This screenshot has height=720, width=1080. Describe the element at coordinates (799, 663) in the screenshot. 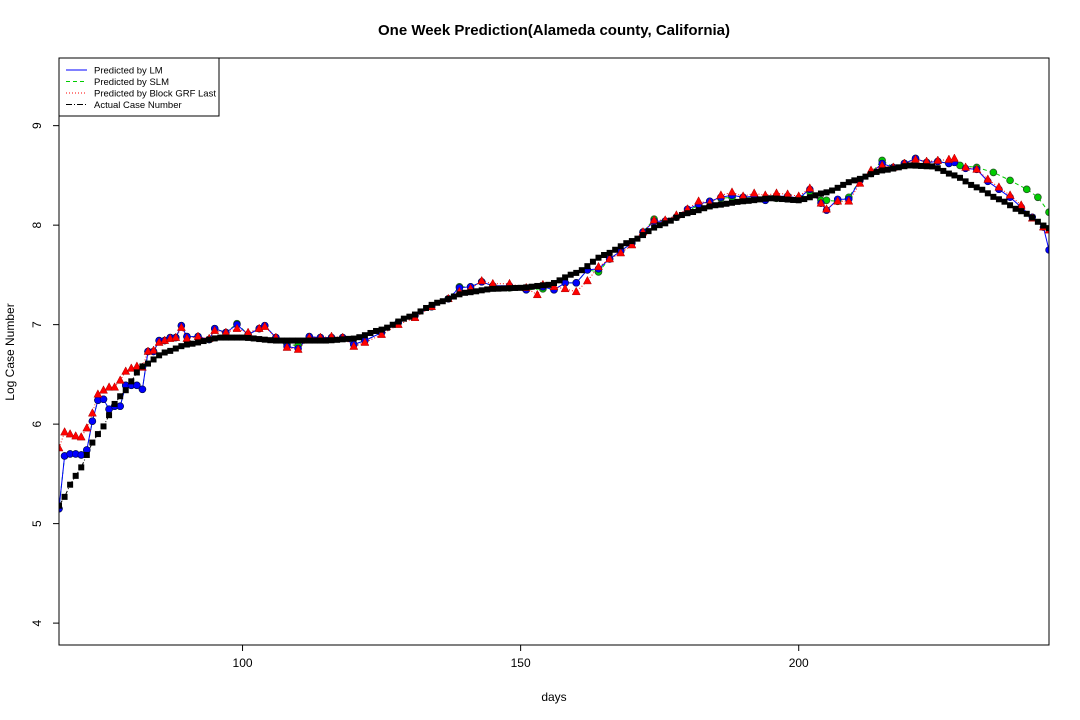

I see `x-tick-label: 200` at that location.